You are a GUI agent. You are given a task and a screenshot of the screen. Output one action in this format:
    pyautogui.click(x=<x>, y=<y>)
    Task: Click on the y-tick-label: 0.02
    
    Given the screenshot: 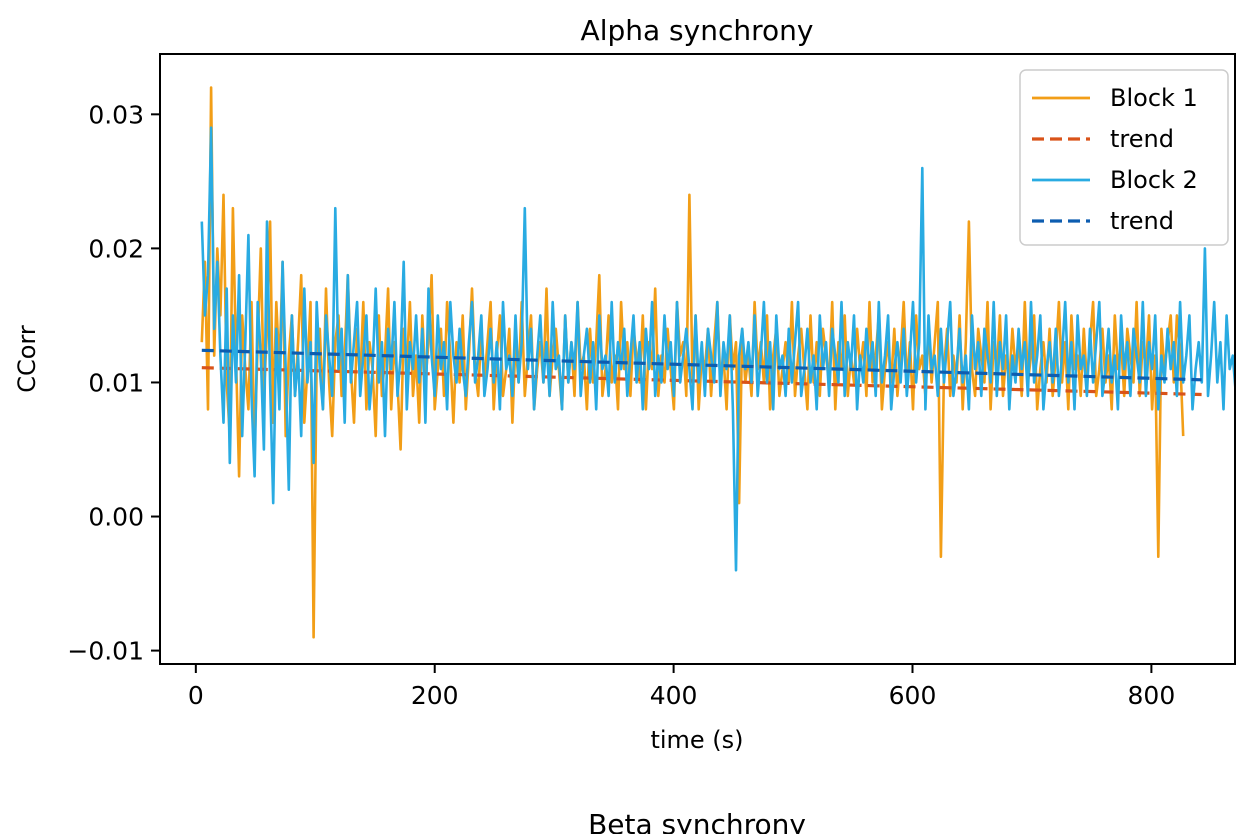 What is the action you would take?
    pyautogui.click(x=116, y=248)
    